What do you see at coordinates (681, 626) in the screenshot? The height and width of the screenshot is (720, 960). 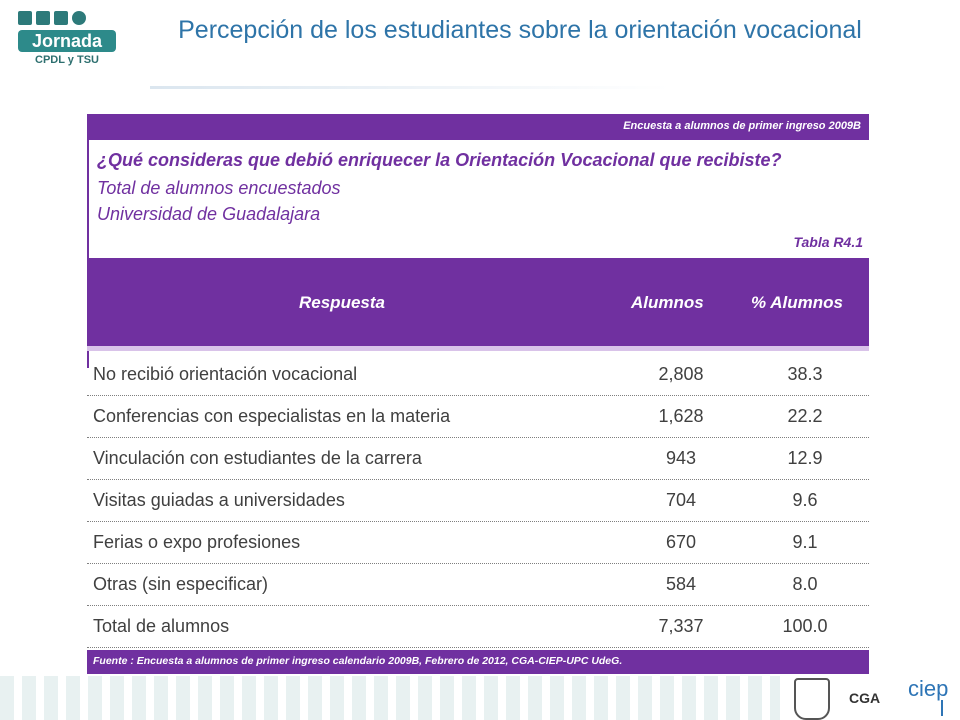 I see `cell-alumnos: 7,337` at bounding box center [681, 626].